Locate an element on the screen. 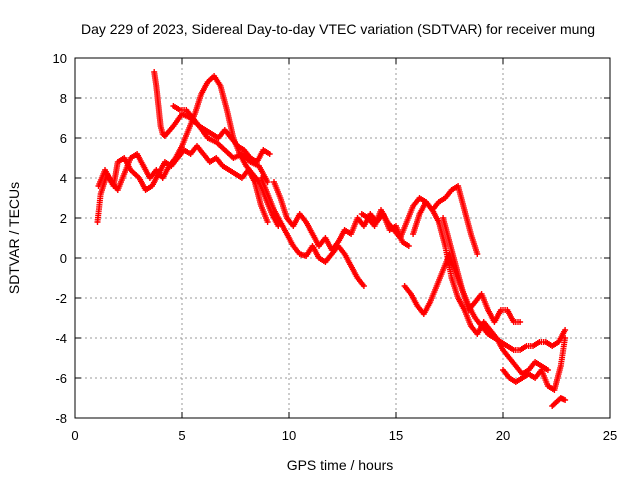 This screenshot has width=640, height=480. series-track-k is located at coordinates (534, 364).